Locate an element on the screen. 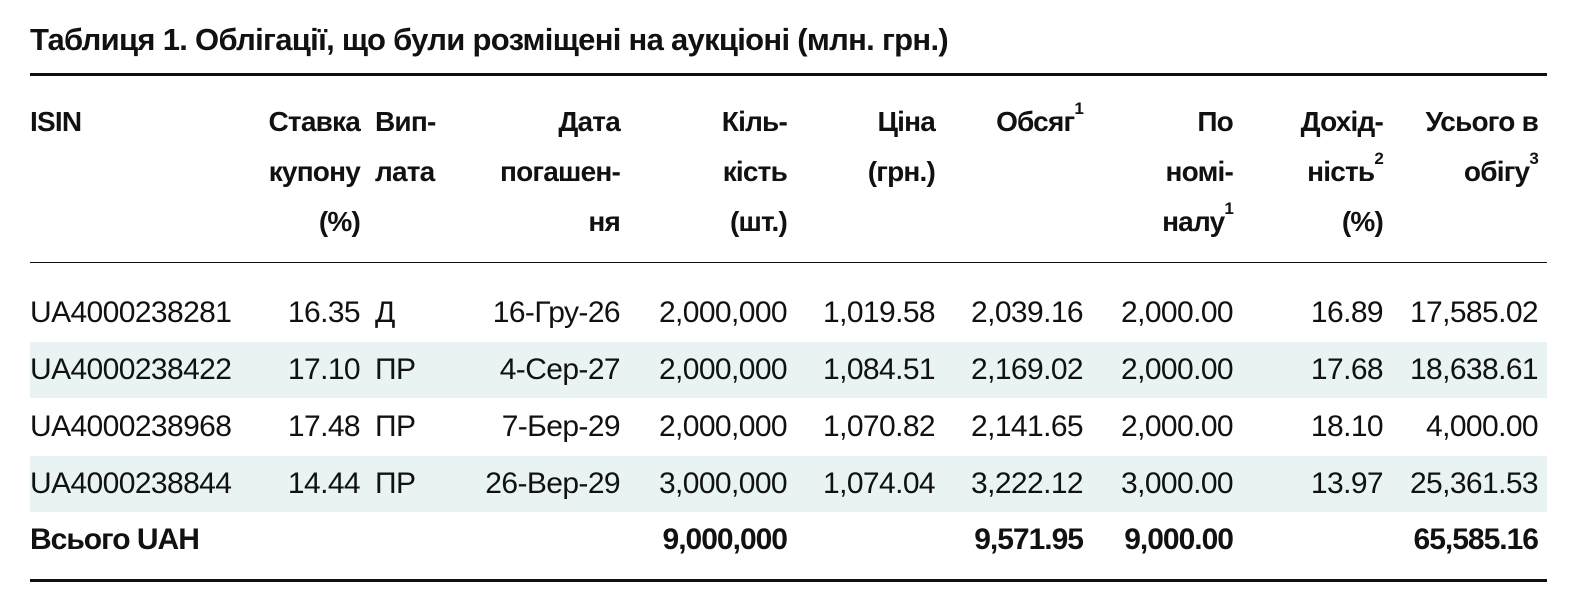  header-text: кість is located at coordinates (755, 171).